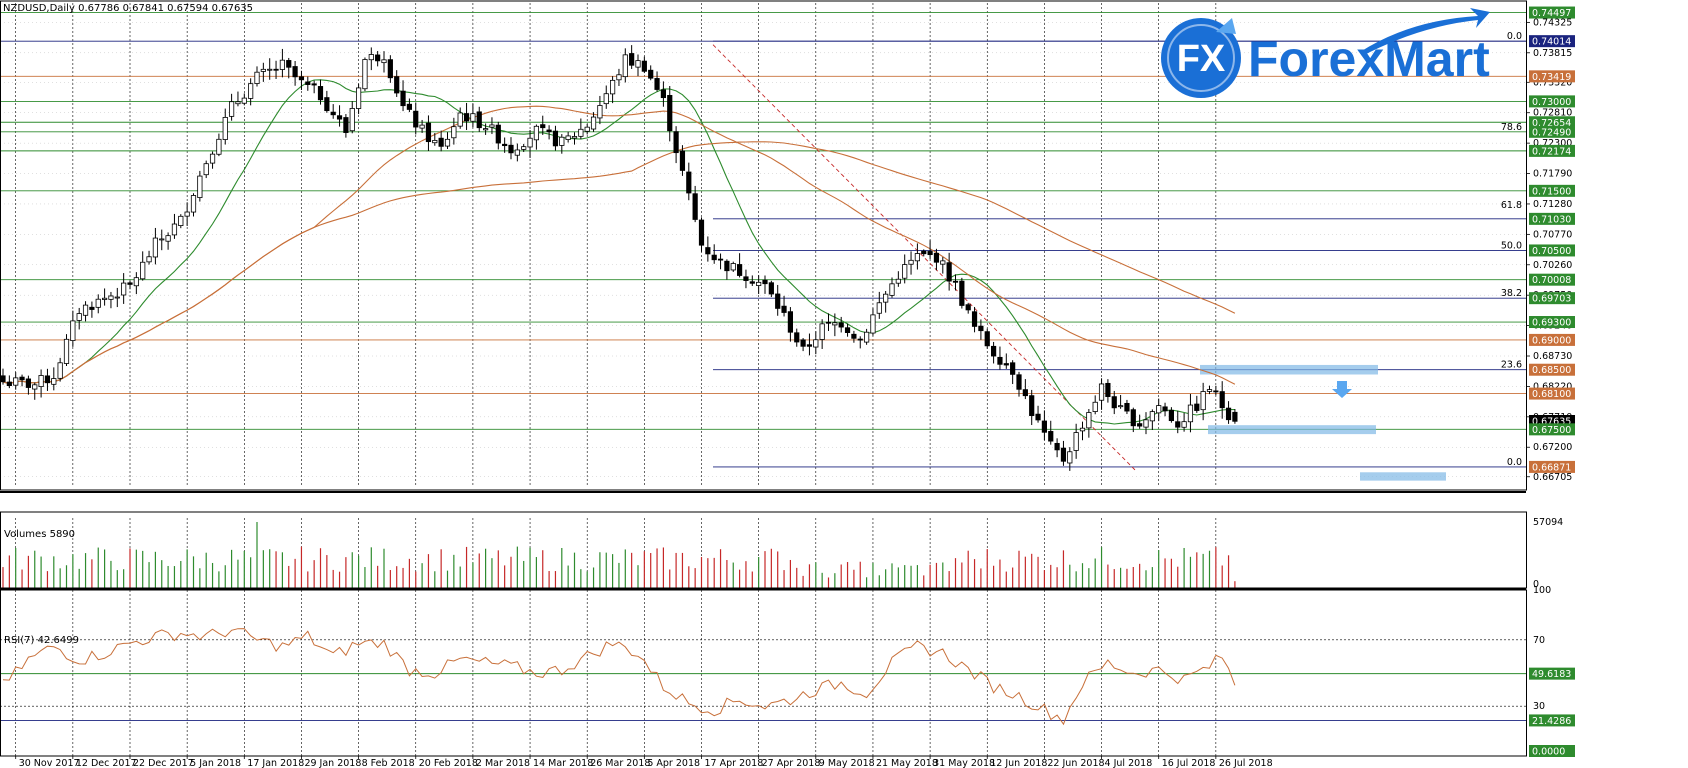  Describe the element at coordinates (924, 257) in the screenshot. I see `trend-line` at that location.